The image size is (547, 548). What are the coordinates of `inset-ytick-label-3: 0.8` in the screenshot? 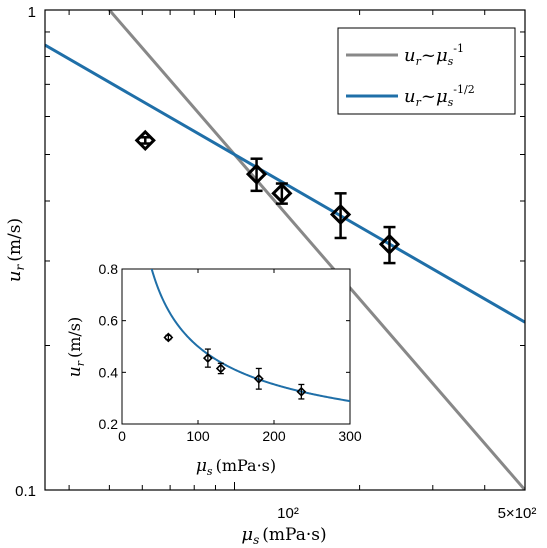 It's located at (109, 269).